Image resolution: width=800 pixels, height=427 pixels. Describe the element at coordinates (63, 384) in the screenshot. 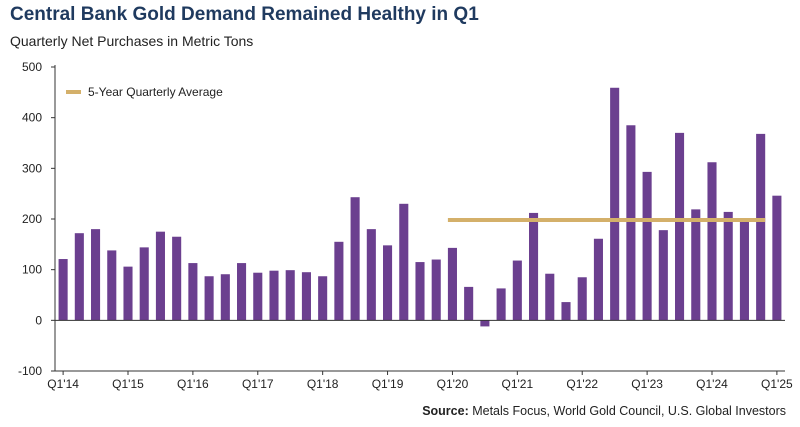

I see `x-tick-label: Q1'14` at that location.